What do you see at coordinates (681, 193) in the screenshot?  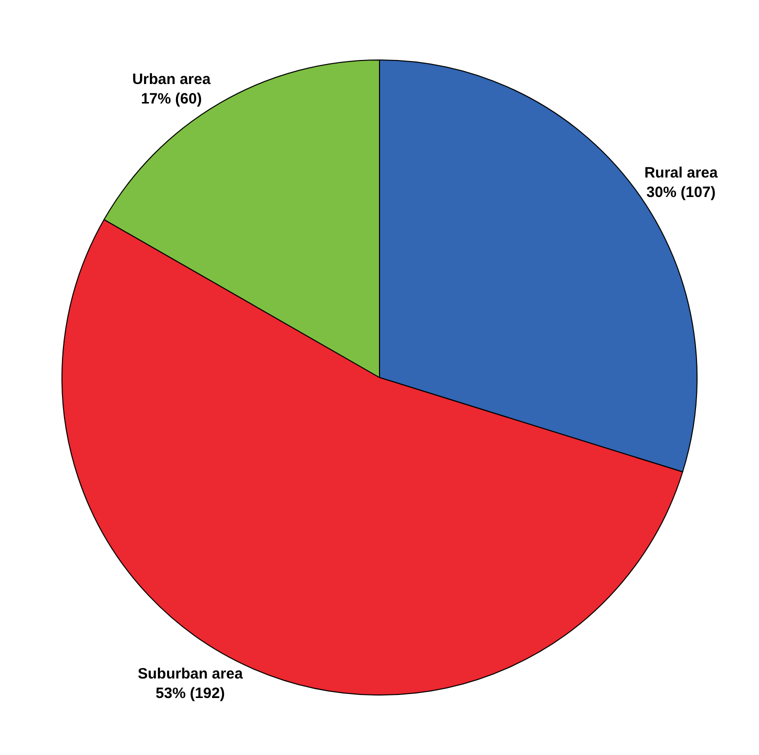 I see `data-label: 30% (107)` at bounding box center [681, 193].